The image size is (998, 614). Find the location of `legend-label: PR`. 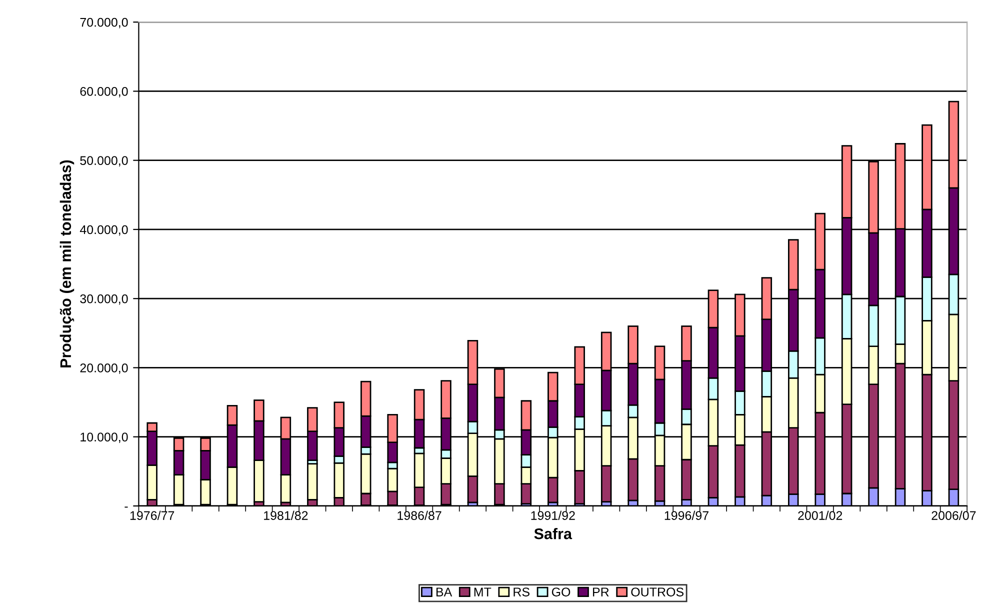

legend-label: PR is located at coordinates (601, 592).